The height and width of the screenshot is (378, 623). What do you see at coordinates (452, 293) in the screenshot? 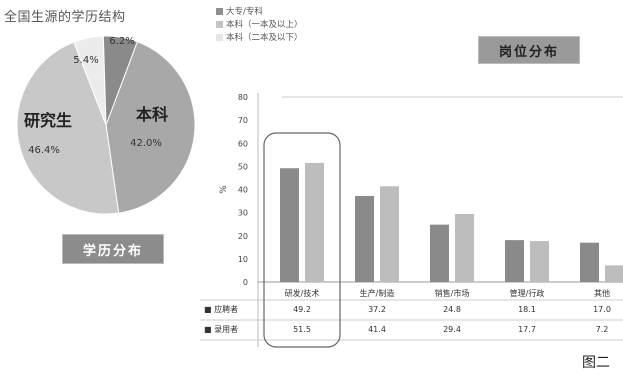
I see `category-label: 销售/市场` at bounding box center [452, 293].